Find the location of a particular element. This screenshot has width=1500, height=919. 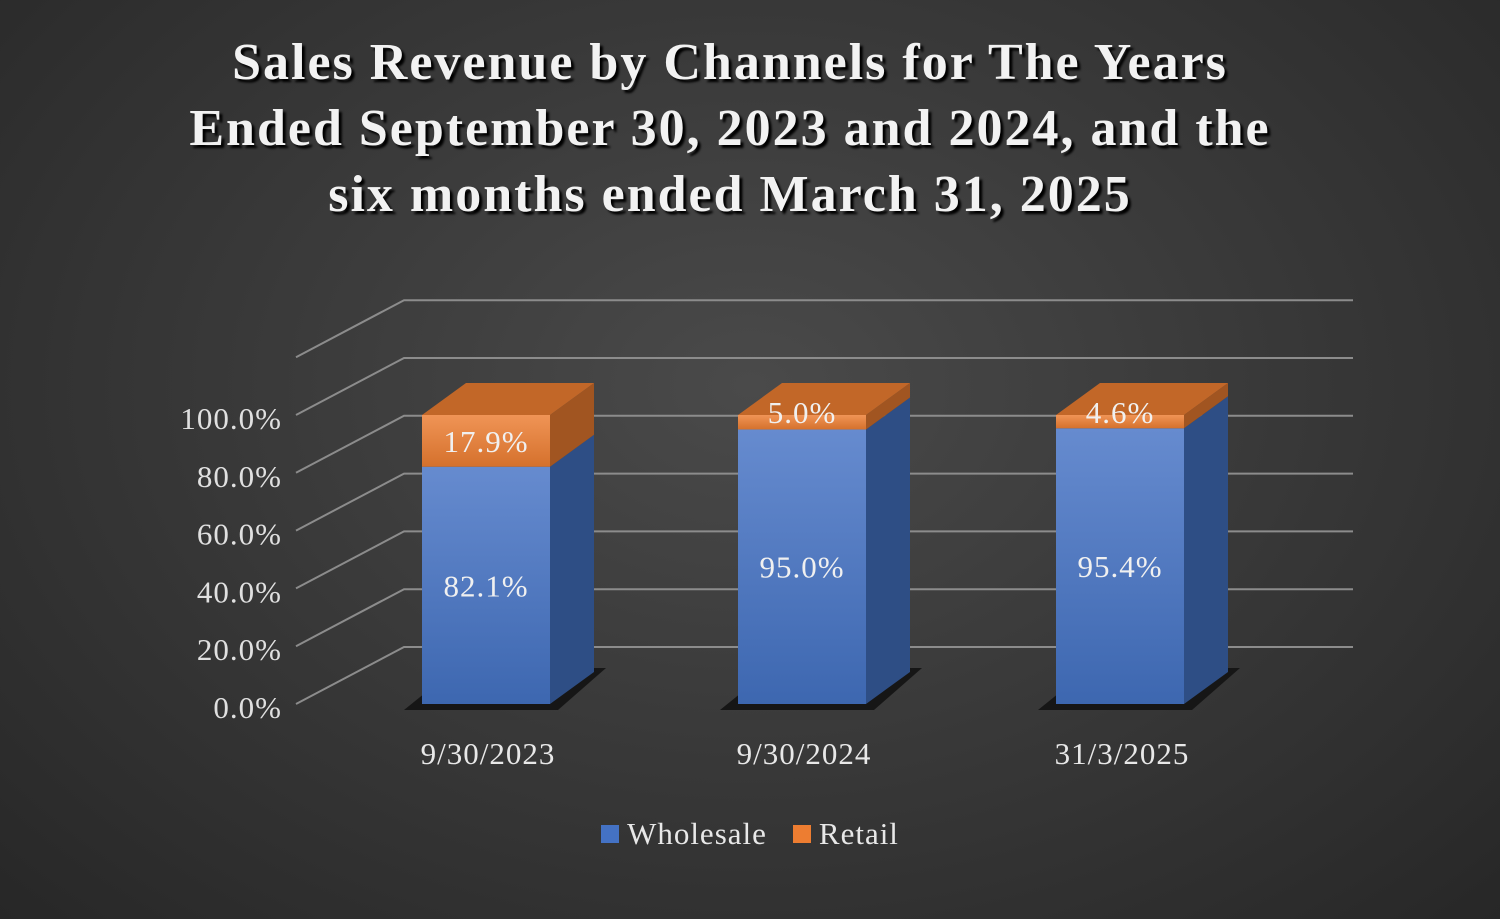

legend-swatch-retail is located at coordinates (801, 834).